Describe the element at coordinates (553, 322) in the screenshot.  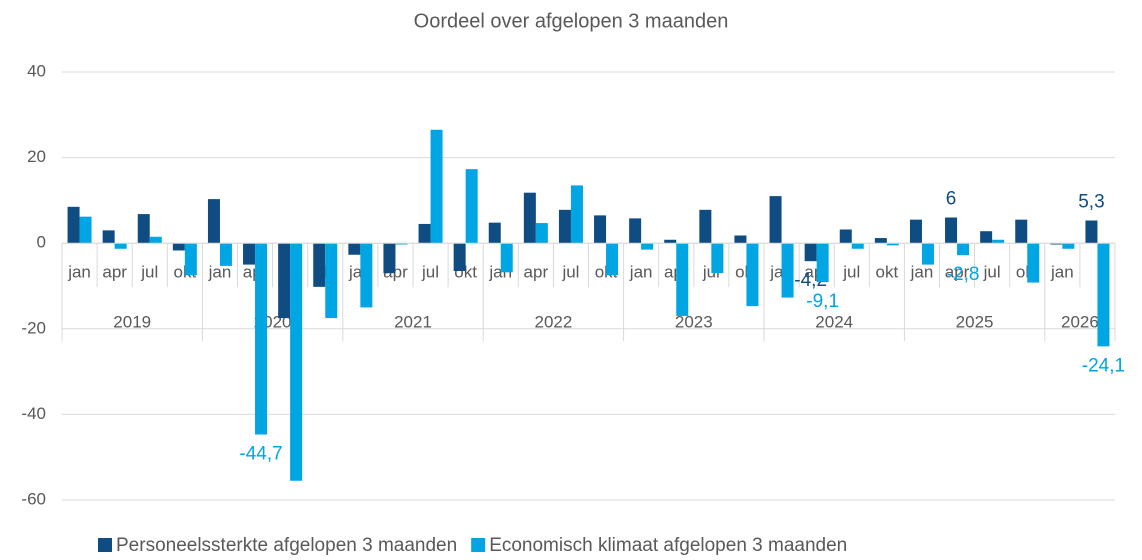
I see `group-label: 2022` at that location.